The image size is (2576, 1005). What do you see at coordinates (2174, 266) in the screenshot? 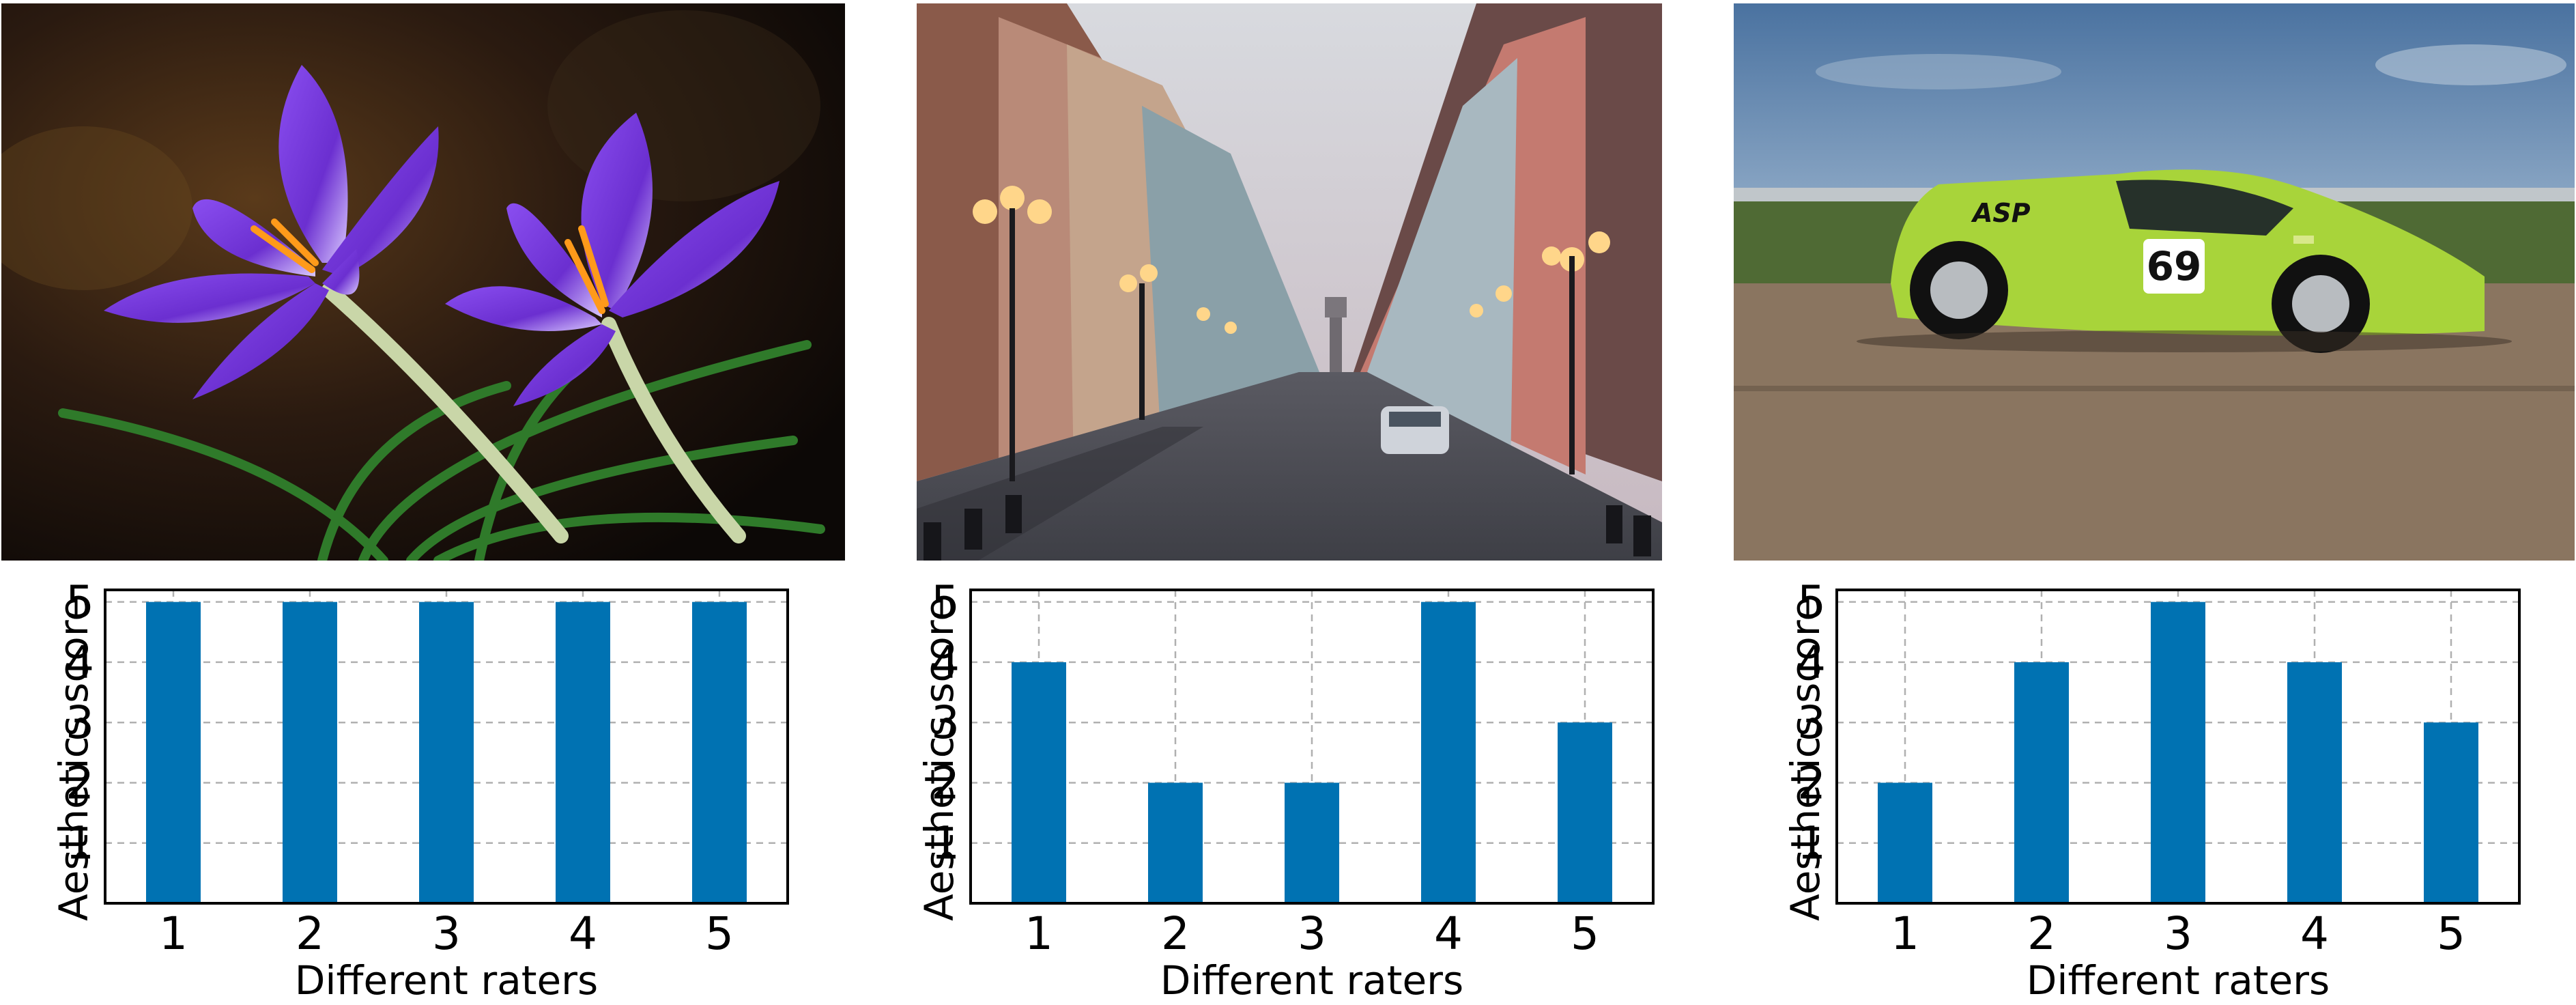
I see `car-number-text: 69` at bounding box center [2174, 266].